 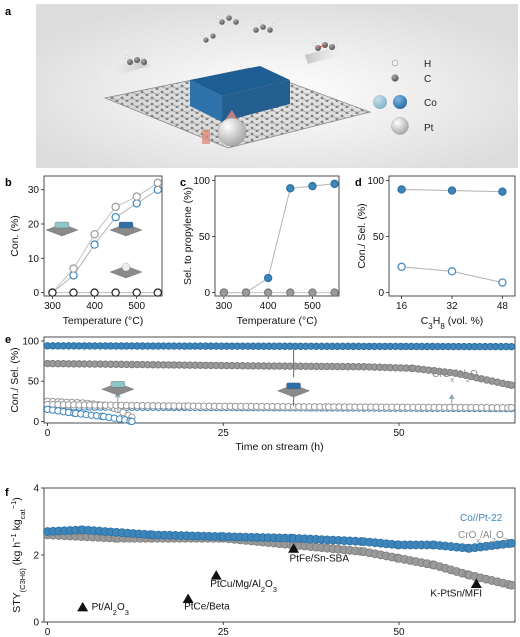 What do you see at coordinates (103, 321) in the screenshot?
I see `x-axis-label-b: Temperature (°C)` at bounding box center [103, 321].